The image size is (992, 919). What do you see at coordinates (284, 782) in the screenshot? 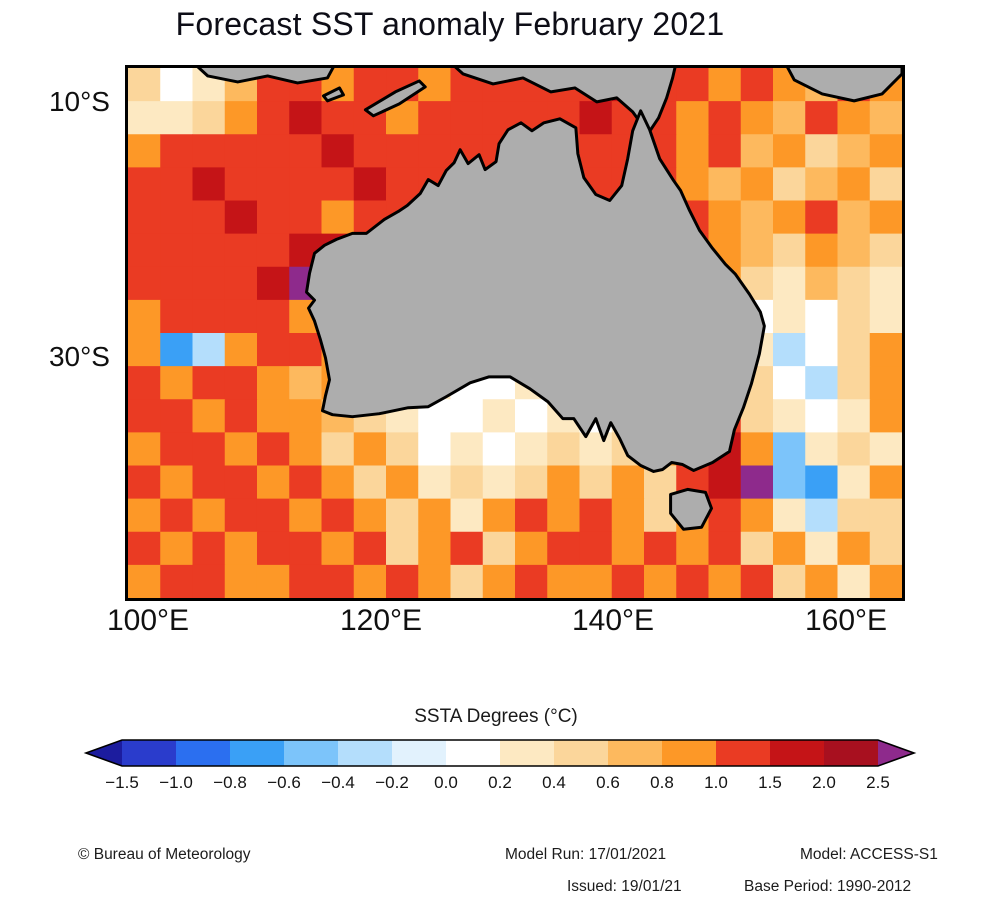
I see `colorbar-tick-label: −0.6` at bounding box center [284, 782].